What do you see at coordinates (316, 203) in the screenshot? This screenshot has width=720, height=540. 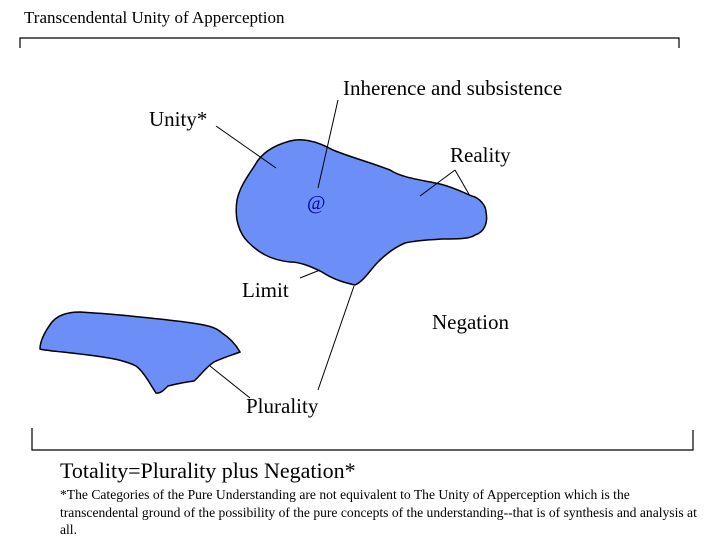 I see `at-symbol-marker: @` at bounding box center [316, 203].